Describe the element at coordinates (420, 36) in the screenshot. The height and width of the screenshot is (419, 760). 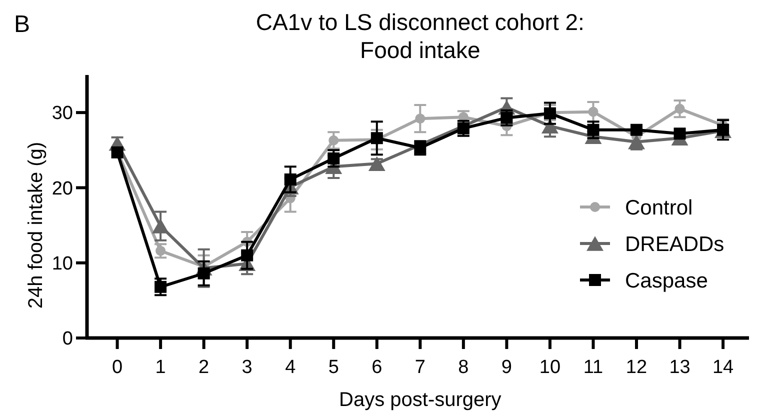
I see `chart-title: CA1v to LS disconnect cohort 2: Food intake` at that location.